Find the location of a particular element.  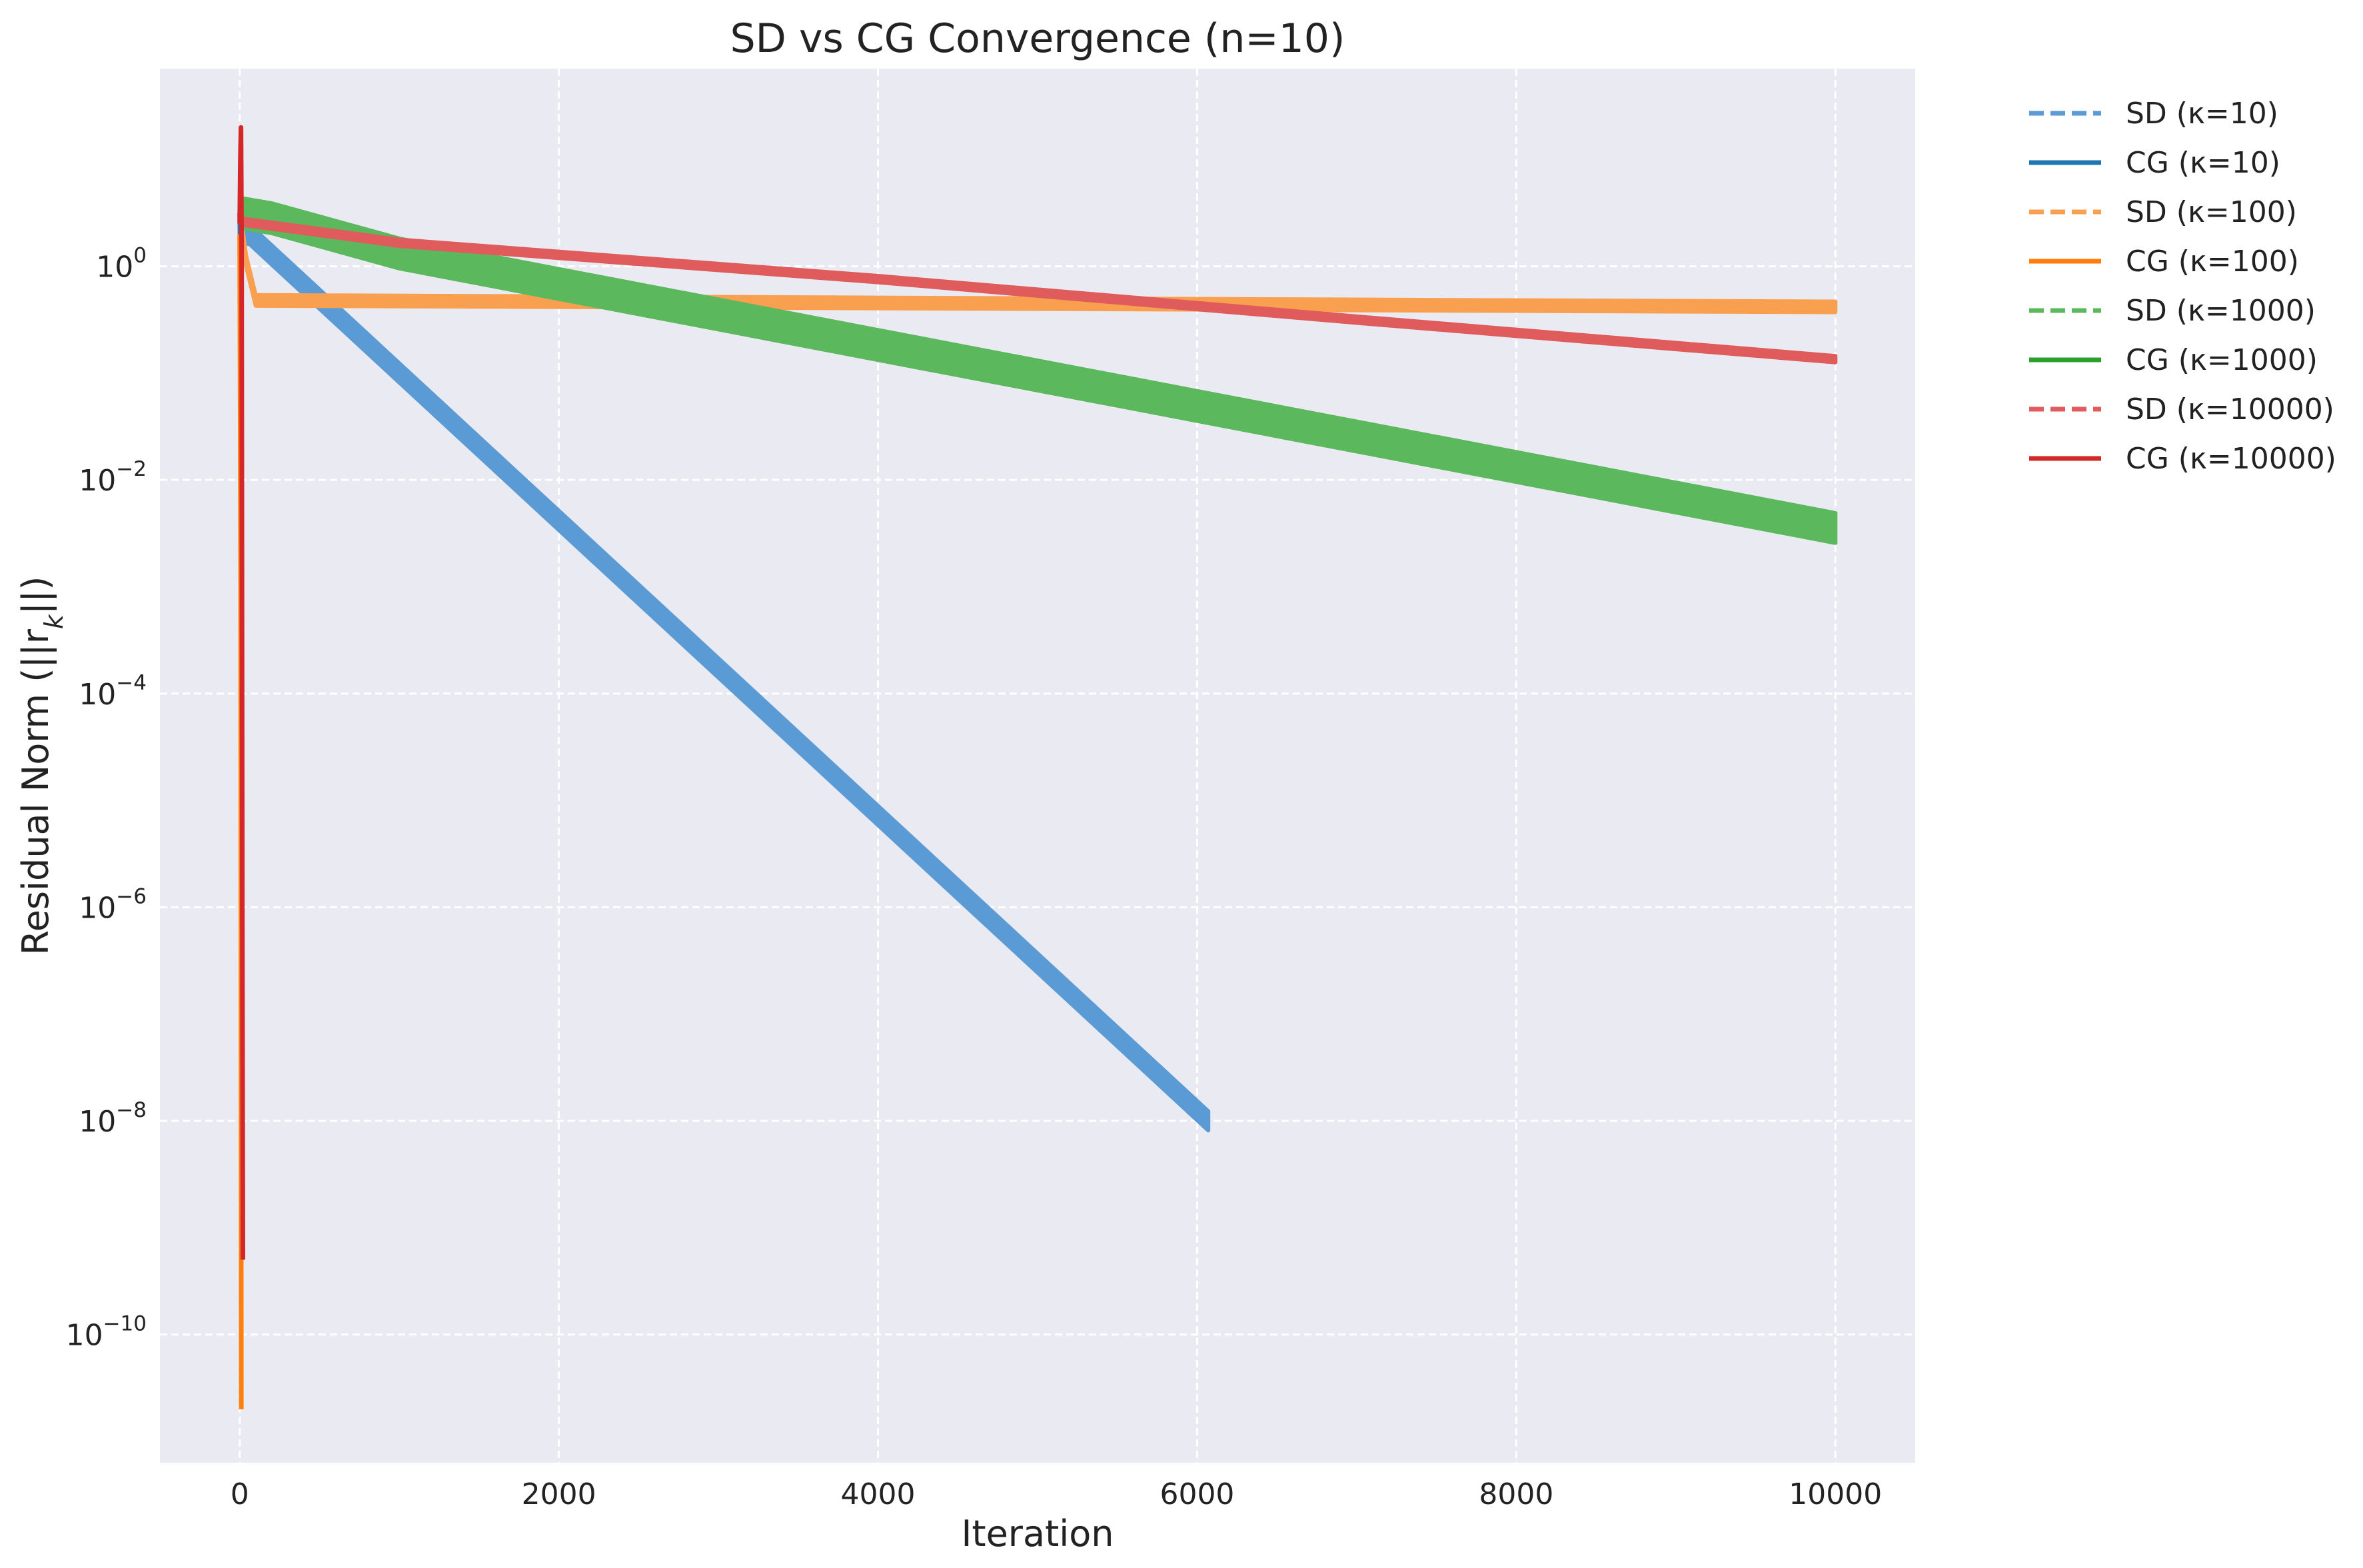

y-tick-exponent: −6 is located at coordinates (131, 896).